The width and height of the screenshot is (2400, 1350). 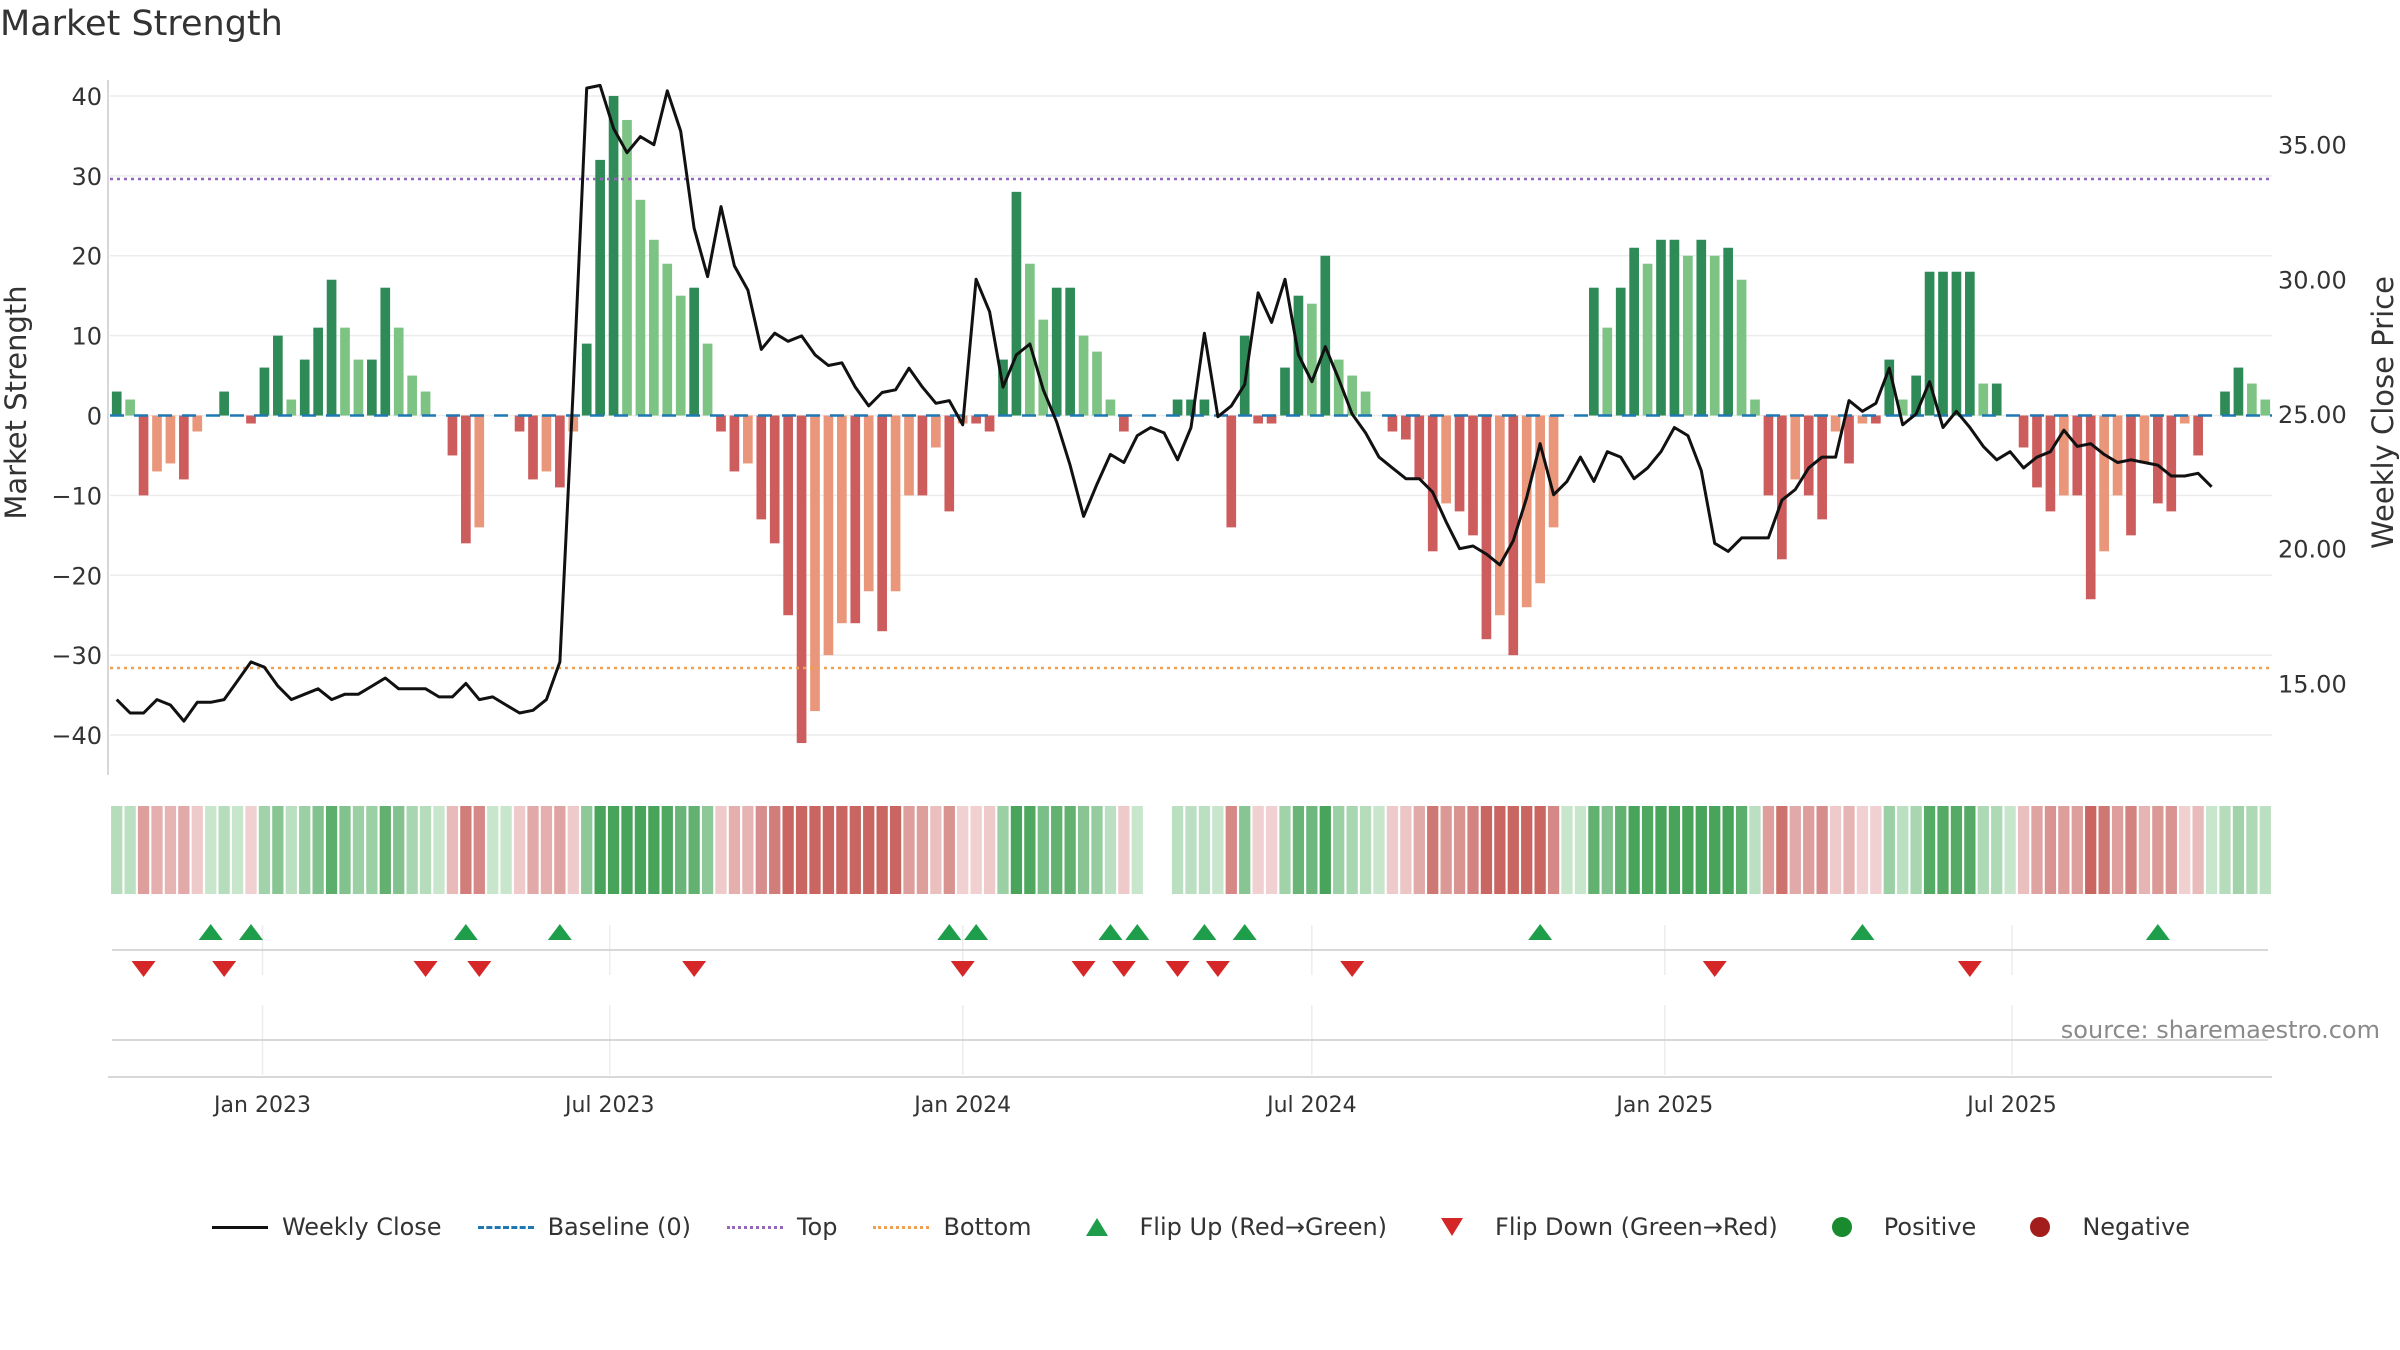 I want to click on chart-title: Market Strength, so click(x=141, y=24).